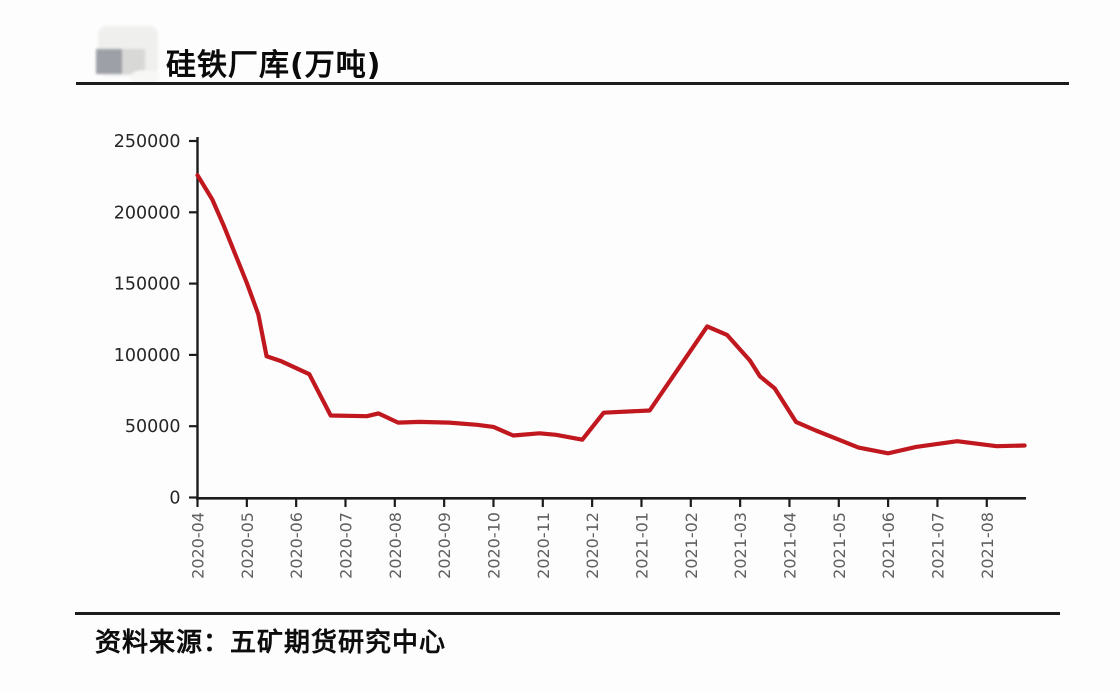 The image size is (1120, 692). Describe the element at coordinates (153, 427) in the screenshot. I see `y-tick-label: 50000` at that location.